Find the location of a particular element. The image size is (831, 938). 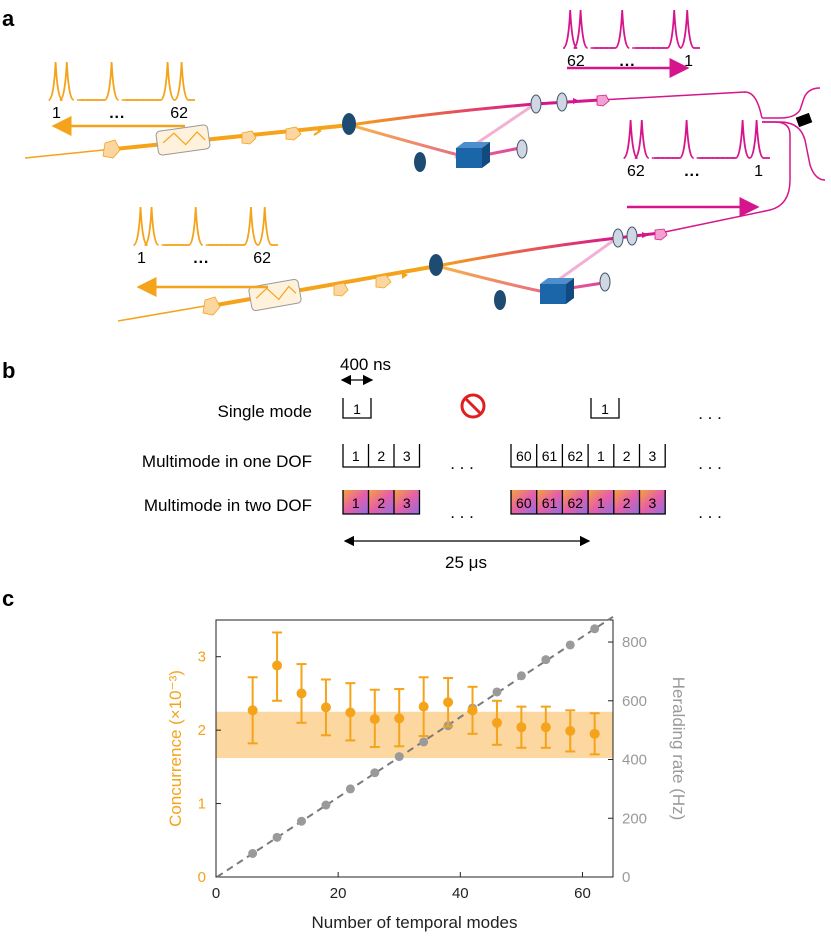

signal-beam is located at coordinates (527, 252).